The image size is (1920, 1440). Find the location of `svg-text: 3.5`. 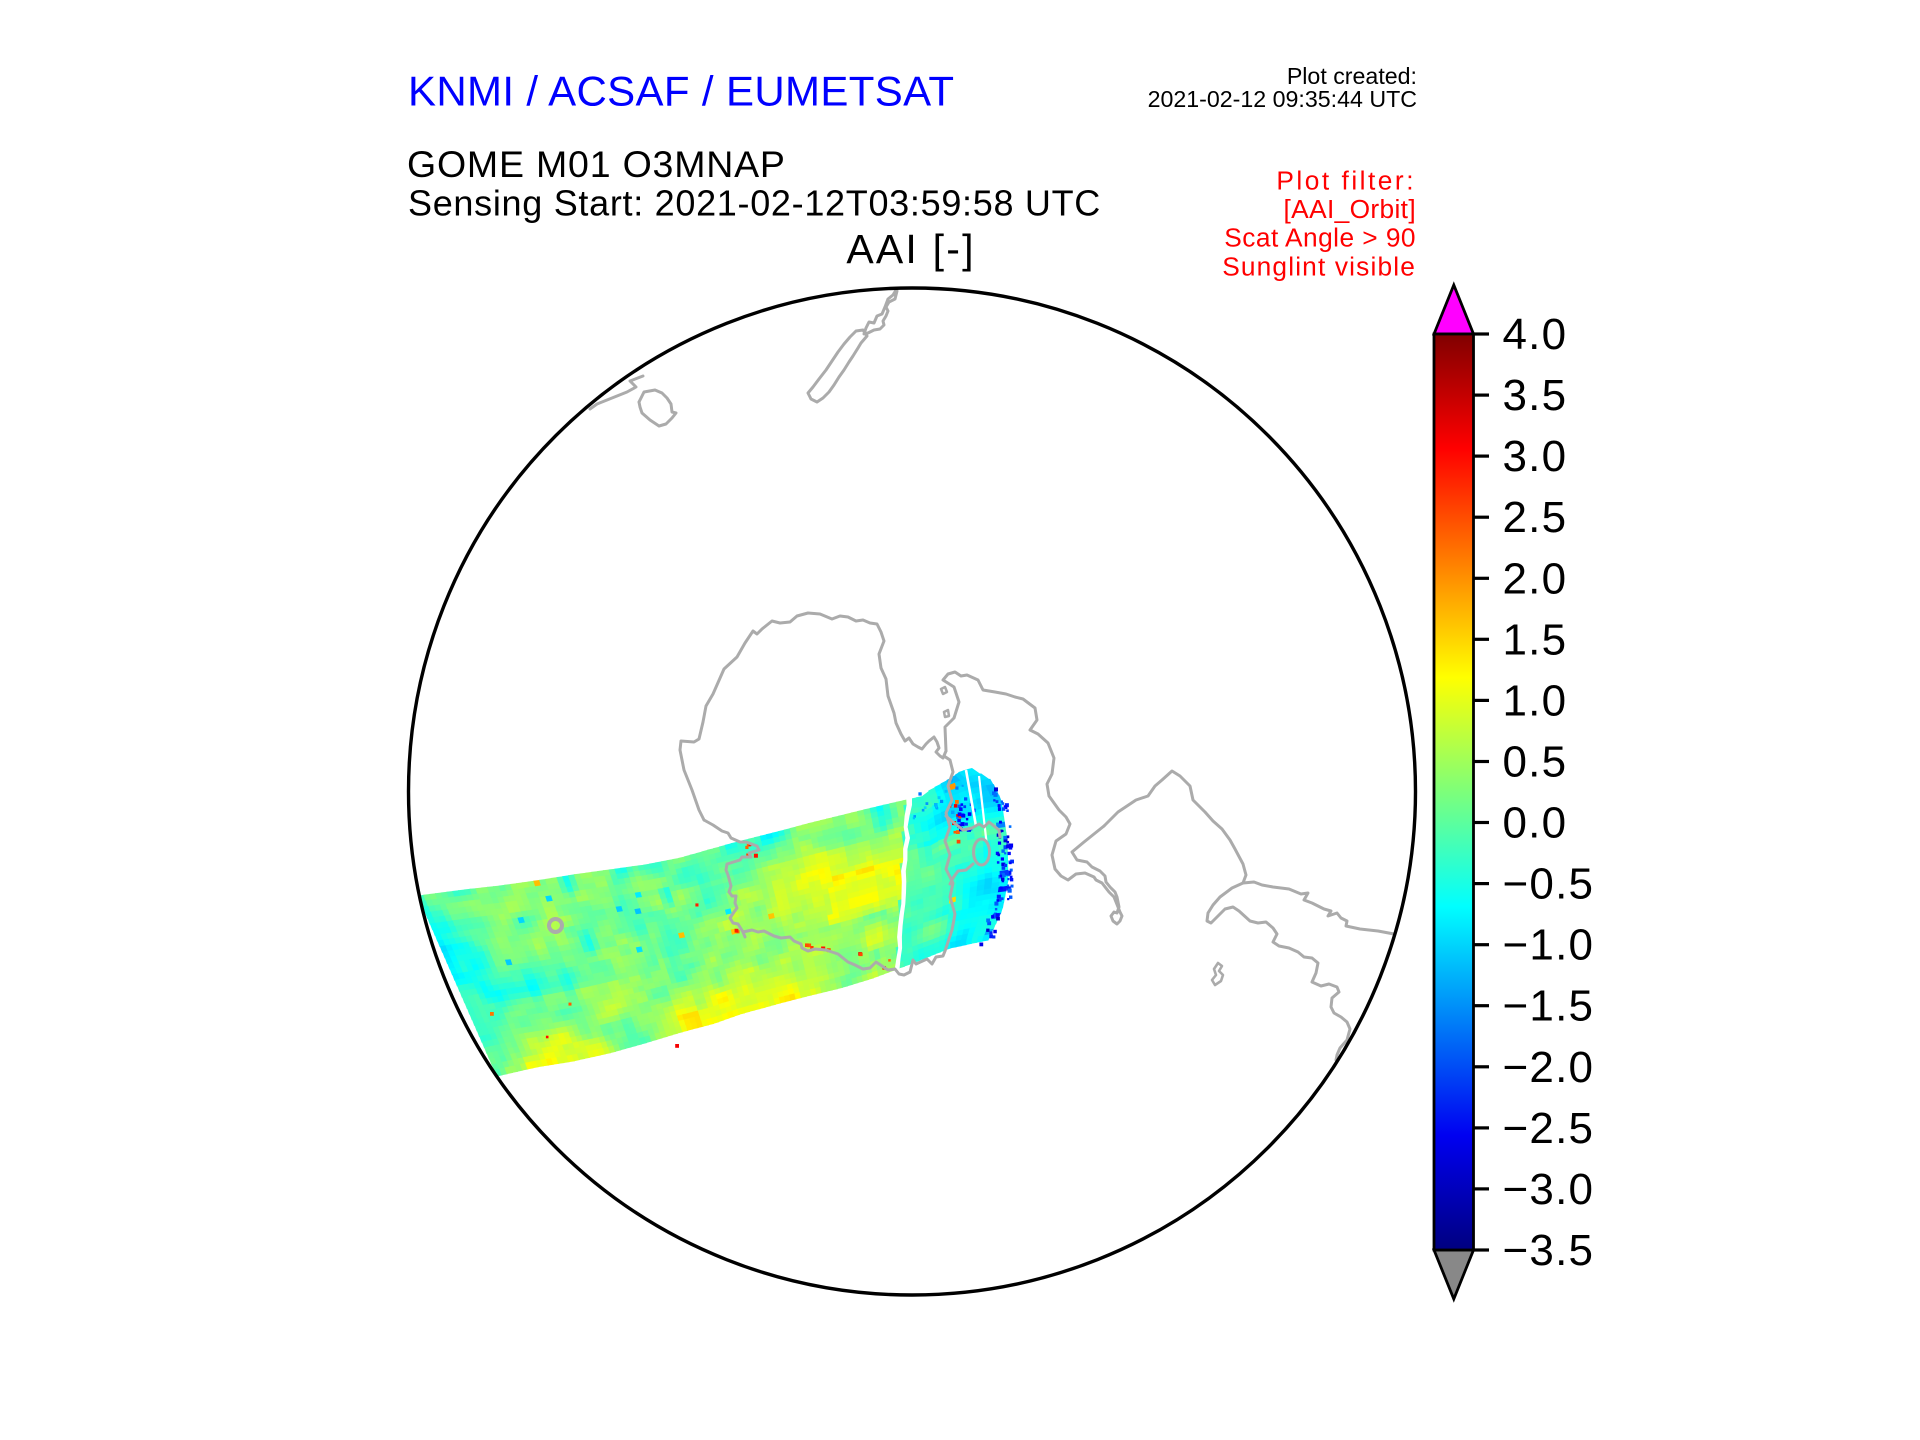

svg-text: 3.5 is located at coordinates (1535, 395).